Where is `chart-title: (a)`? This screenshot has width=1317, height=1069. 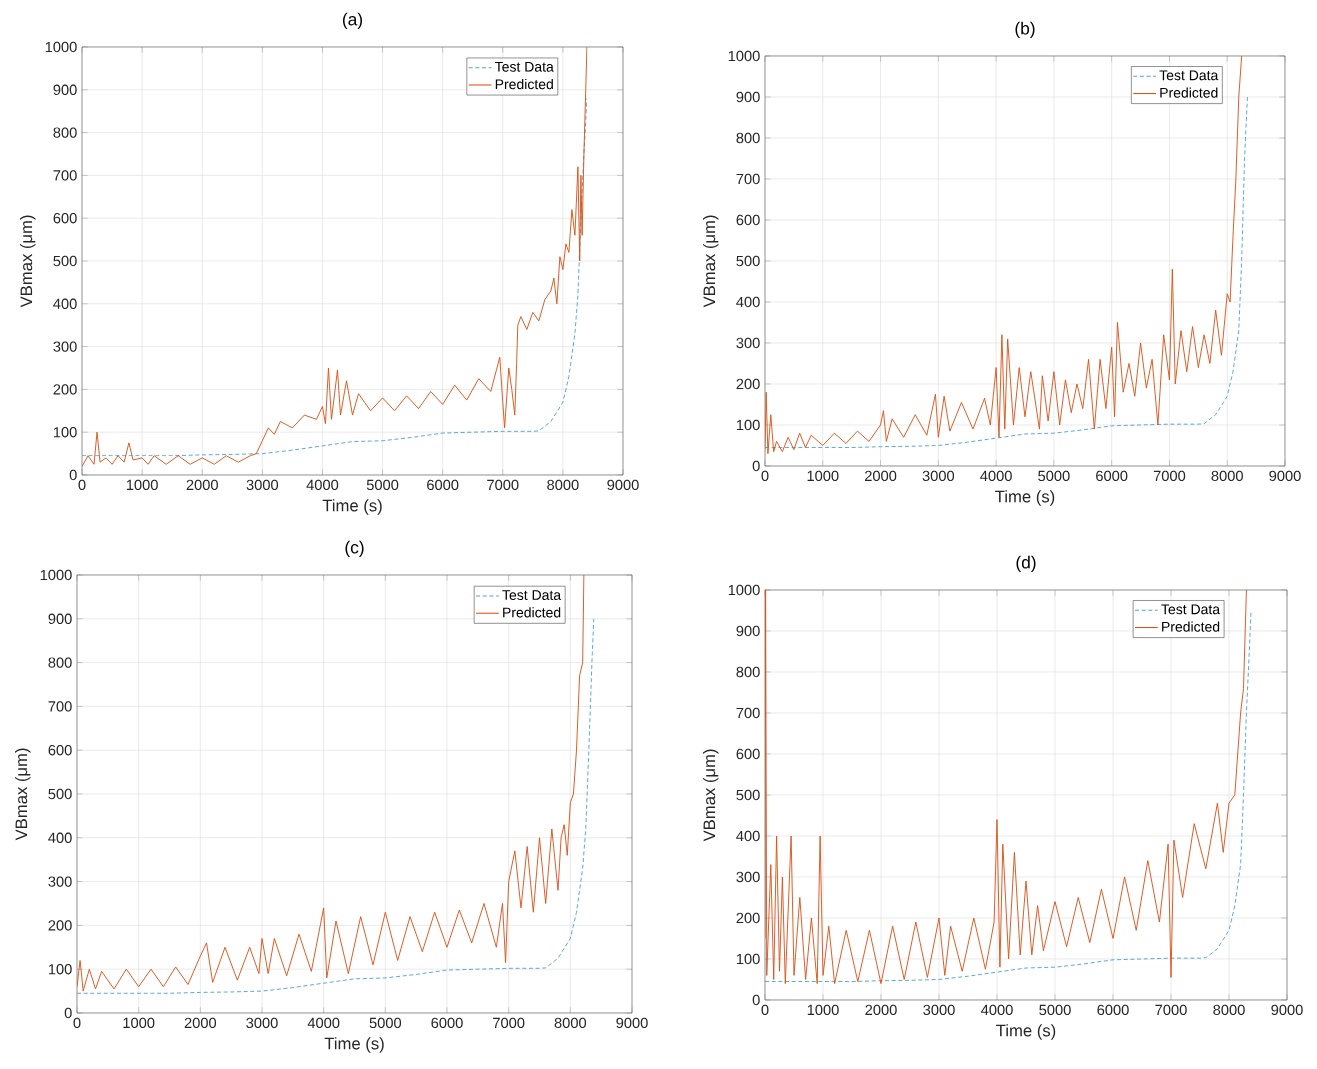
chart-title: (a) is located at coordinates (352, 20).